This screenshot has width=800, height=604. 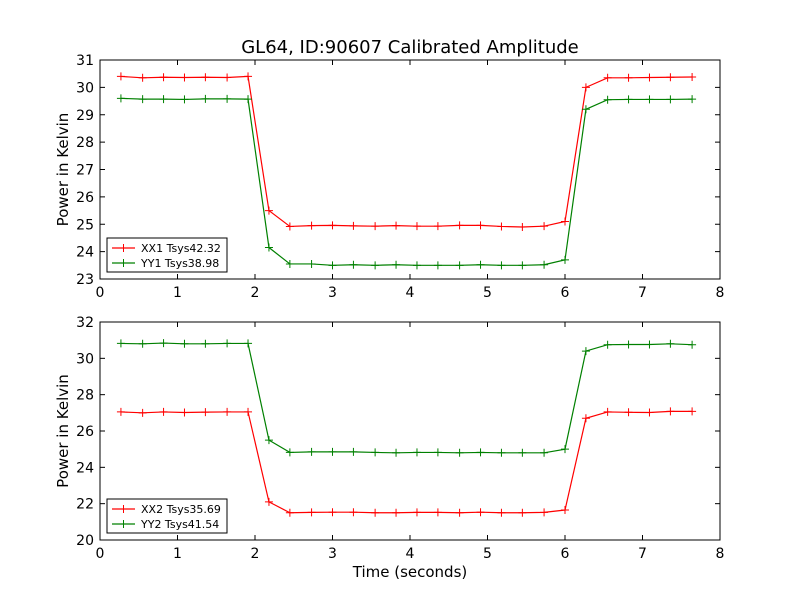 I want to click on y-axis-label: Power in Kelvin, so click(x=63, y=170).